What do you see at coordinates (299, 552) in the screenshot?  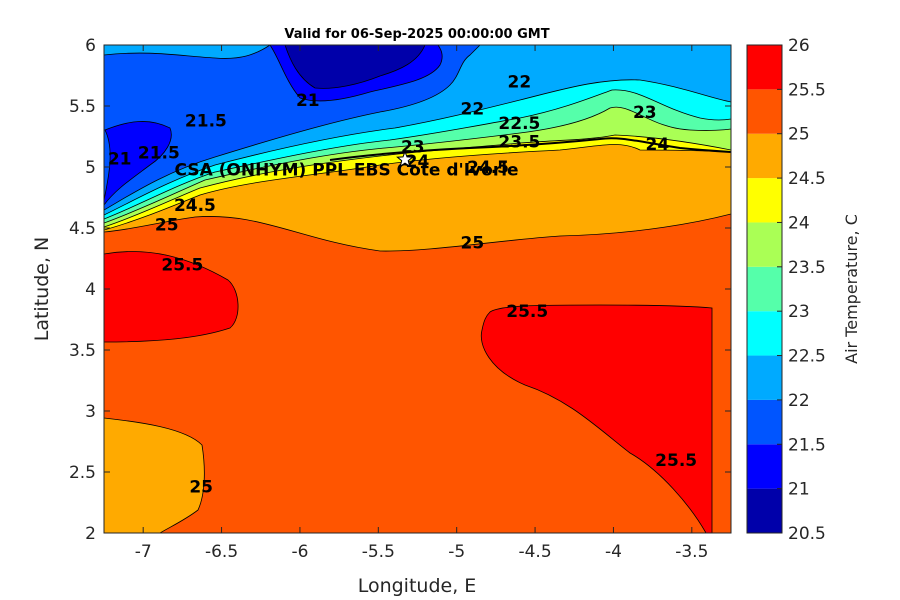 I see `x-tick-label: -6` at bounding box center [299, 552].